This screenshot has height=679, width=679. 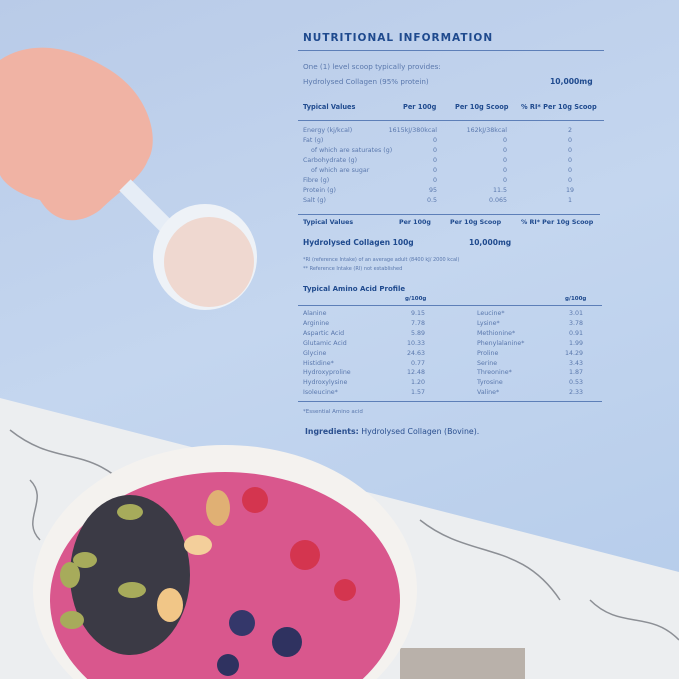 I want to click on amino-name: Glycine, so click(x=315, y=353).